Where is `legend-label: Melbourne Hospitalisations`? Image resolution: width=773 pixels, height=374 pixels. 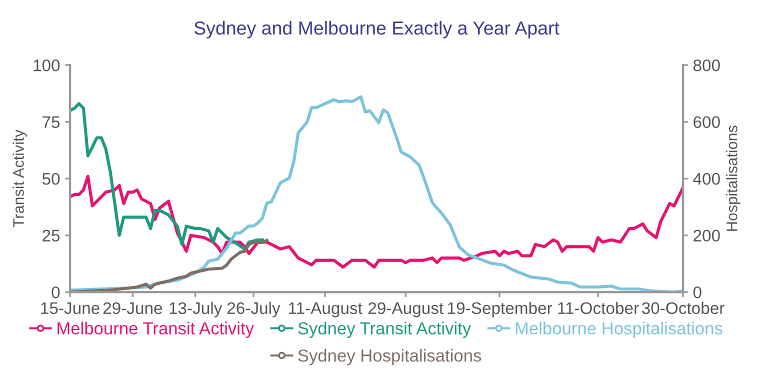
legend-label: Melbourne Hospitalisations is located at coordinates (619, 330).